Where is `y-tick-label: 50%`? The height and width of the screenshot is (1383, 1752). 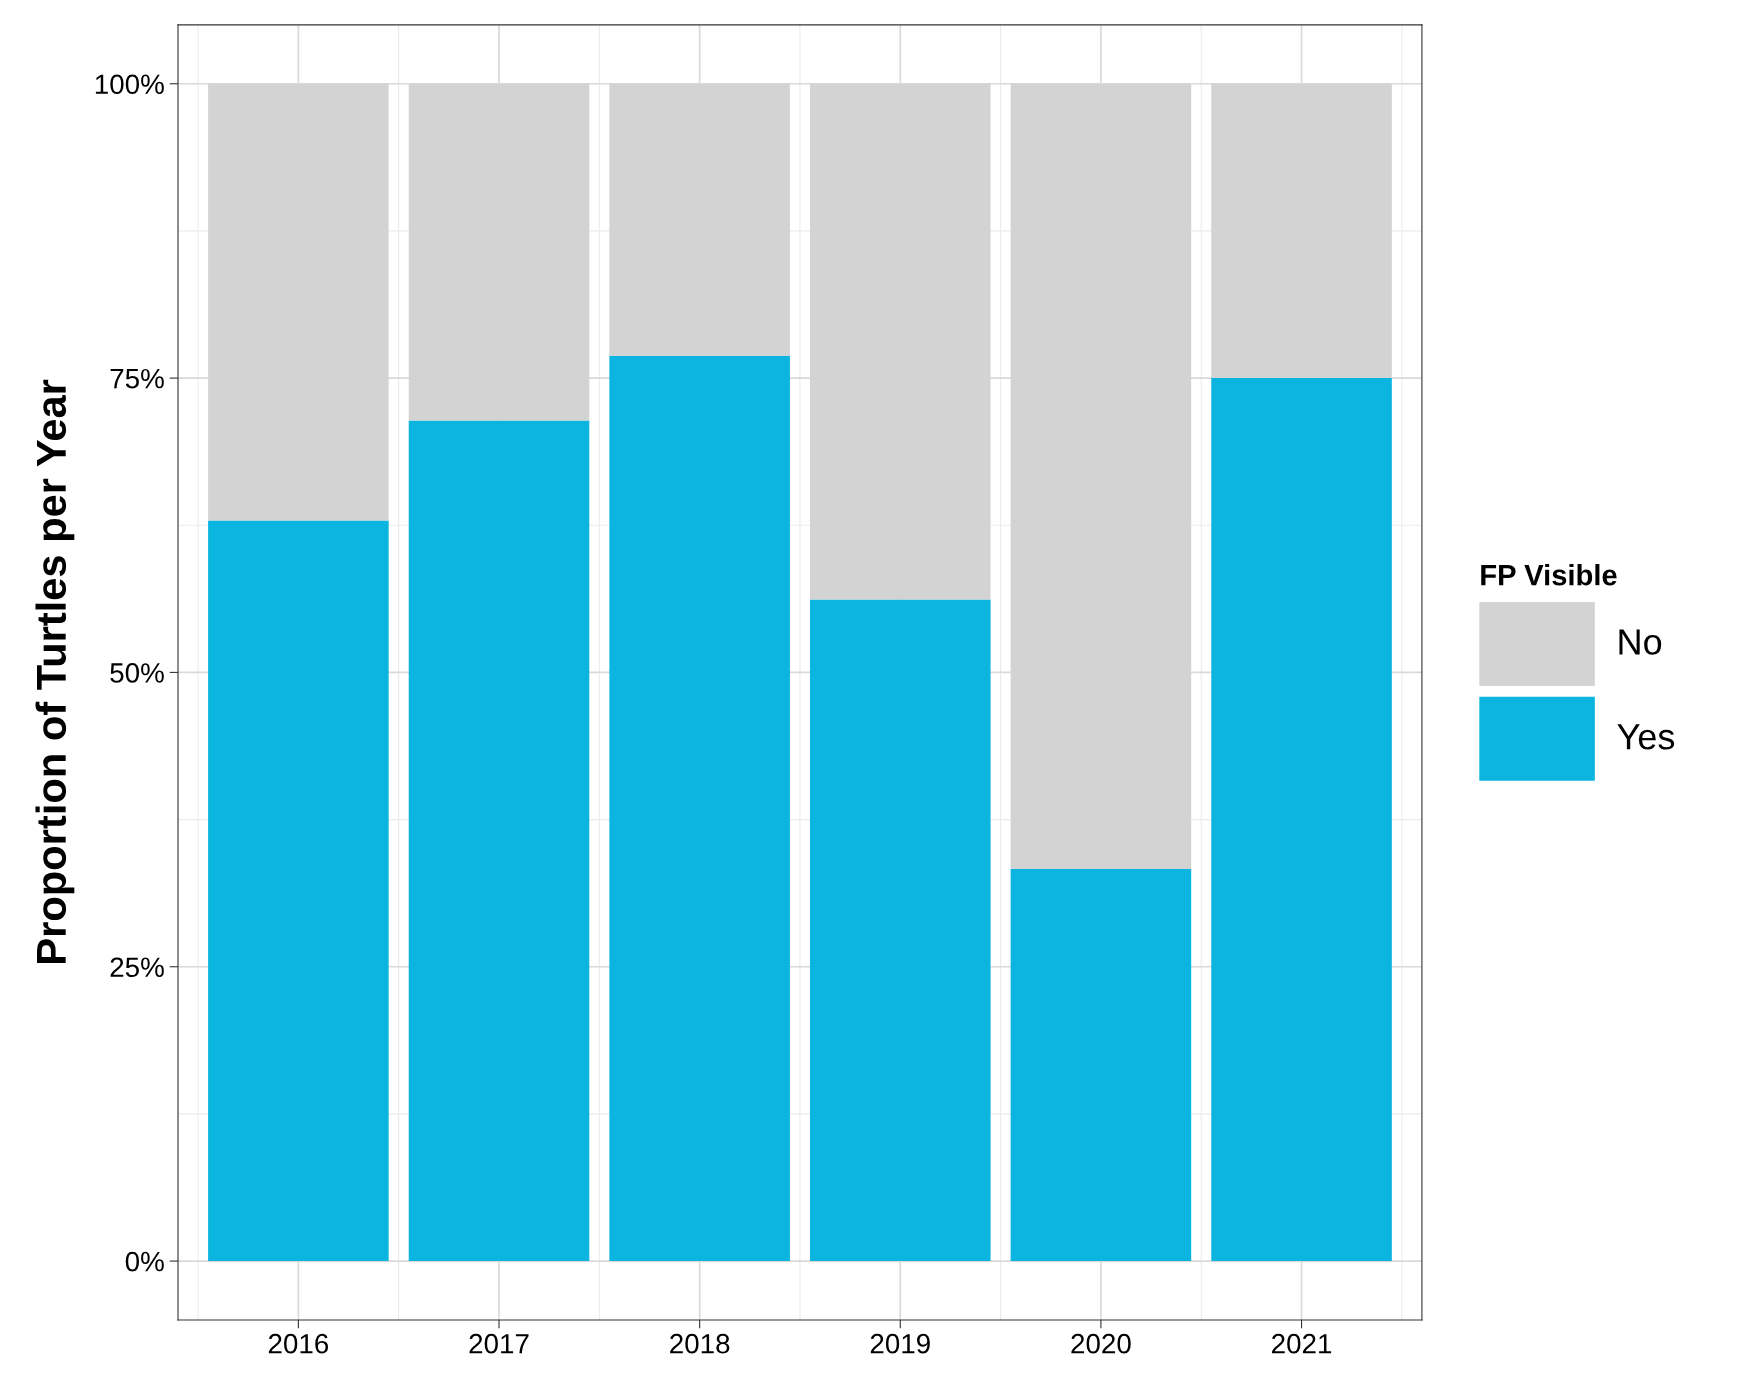 y-tick-label: 50% is located at coordinates (137, 673).